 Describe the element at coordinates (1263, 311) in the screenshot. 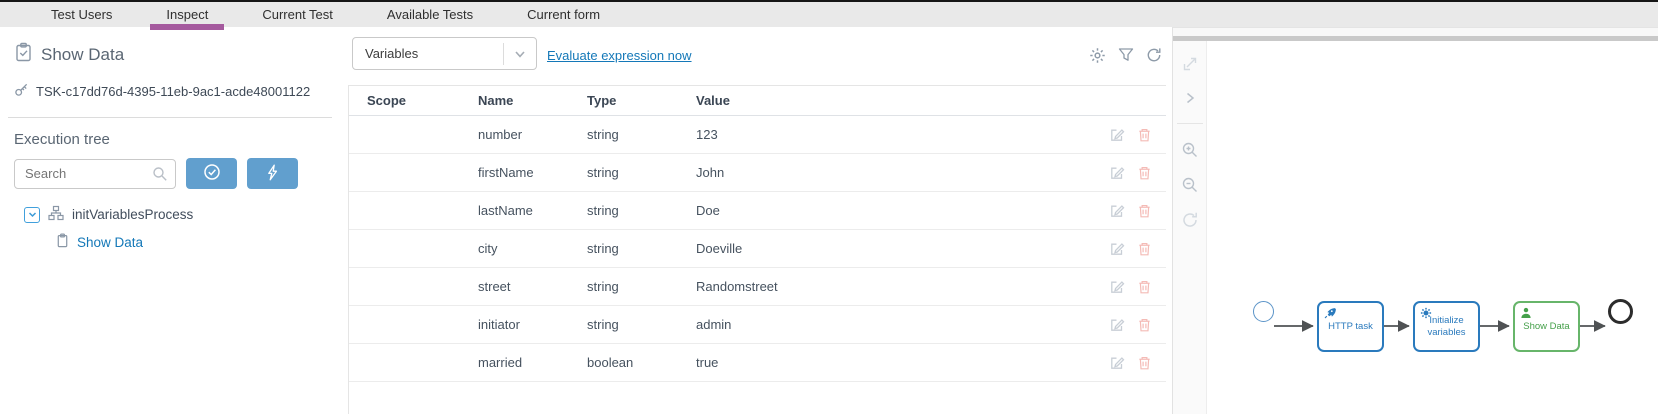

I see `start-event` at that location.